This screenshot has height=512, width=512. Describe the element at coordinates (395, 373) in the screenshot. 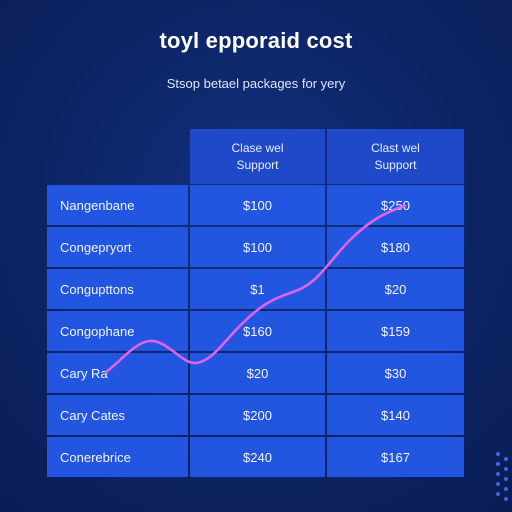

I see `price-cell: $30` at that location.